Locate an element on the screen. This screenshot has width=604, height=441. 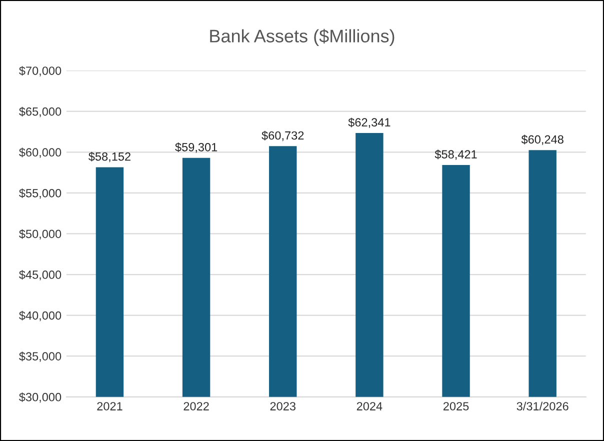
y-tick-label: $70,000 is located at coordinates (40, 71).